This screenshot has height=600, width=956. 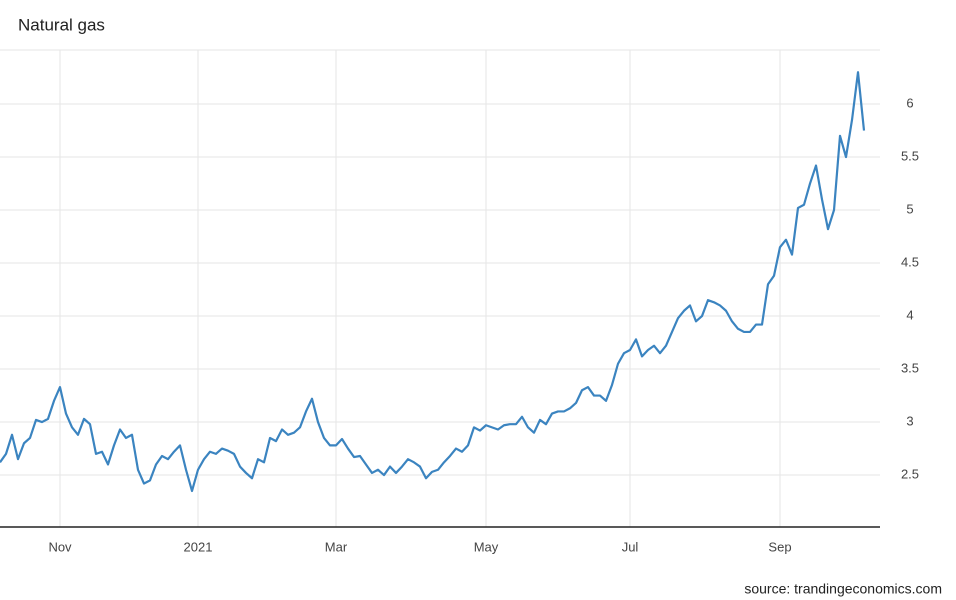 What do you see at coordinates (486, 546) in the screenshot?
I see `x-tick-label: May` at bounding box center [486, 546].